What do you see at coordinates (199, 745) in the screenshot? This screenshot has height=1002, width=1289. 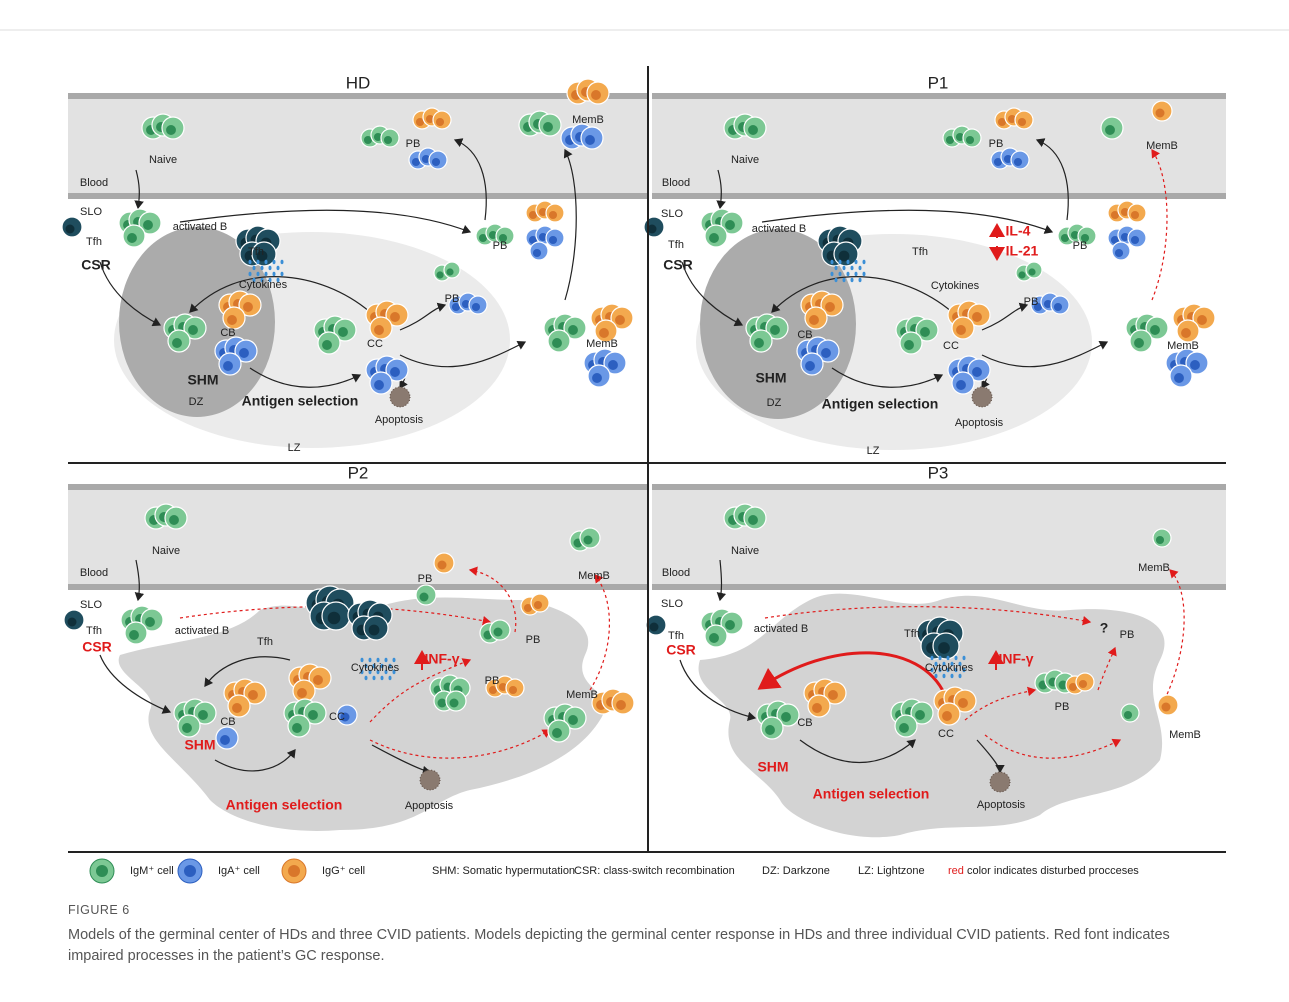 I see `label: SHM` at bounding box center [199, 745].